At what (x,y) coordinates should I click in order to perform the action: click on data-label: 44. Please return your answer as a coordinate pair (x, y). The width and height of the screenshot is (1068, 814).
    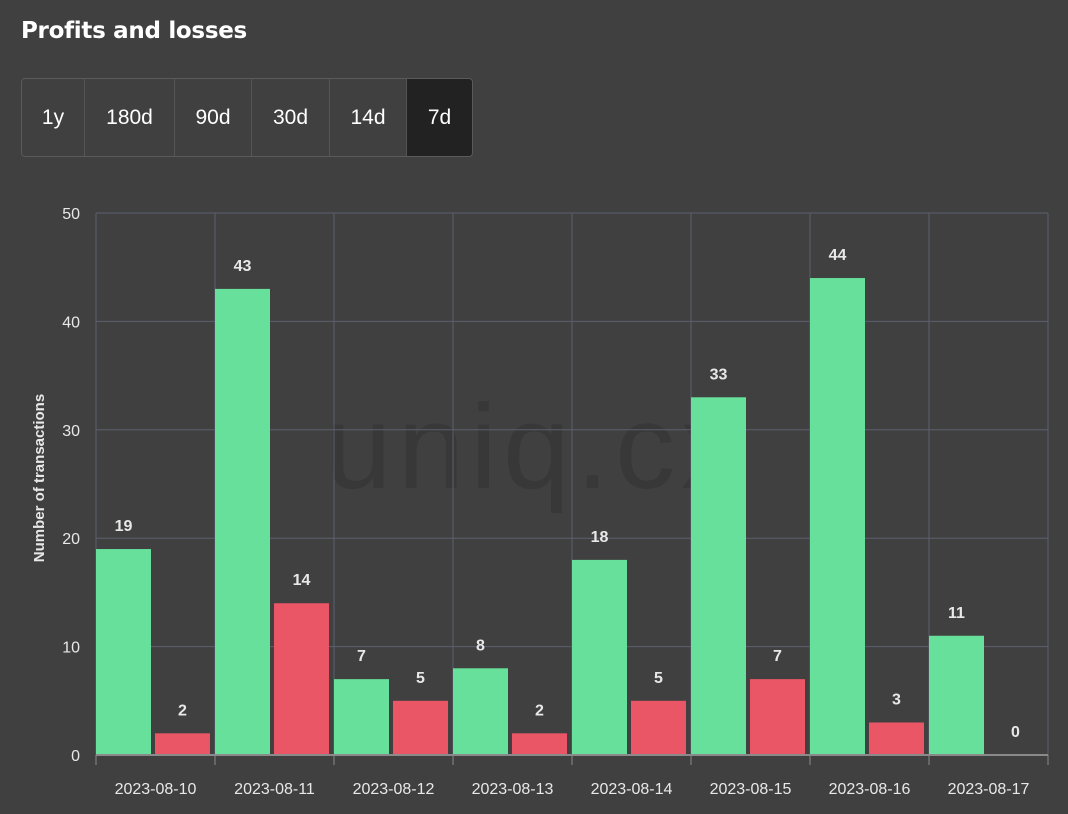
    Looking at the image, I should click on (838, 255).